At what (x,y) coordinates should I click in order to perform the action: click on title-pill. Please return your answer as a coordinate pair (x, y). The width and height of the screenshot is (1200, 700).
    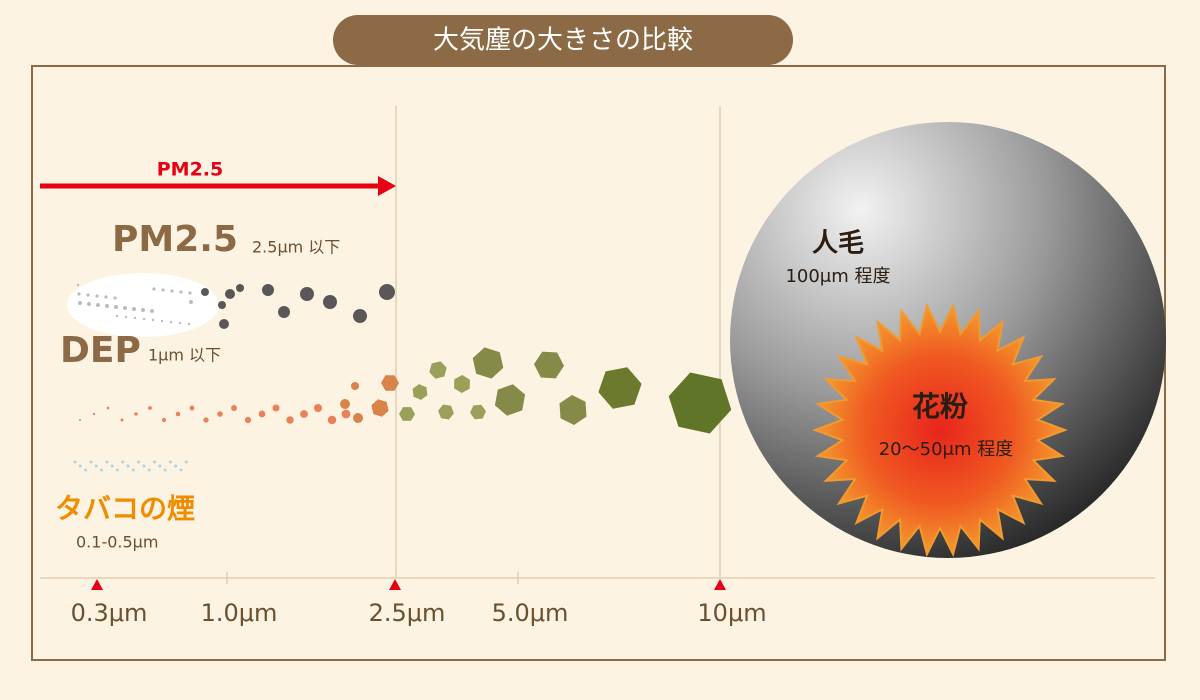
    Looking at the image, I should click on (563, 40).